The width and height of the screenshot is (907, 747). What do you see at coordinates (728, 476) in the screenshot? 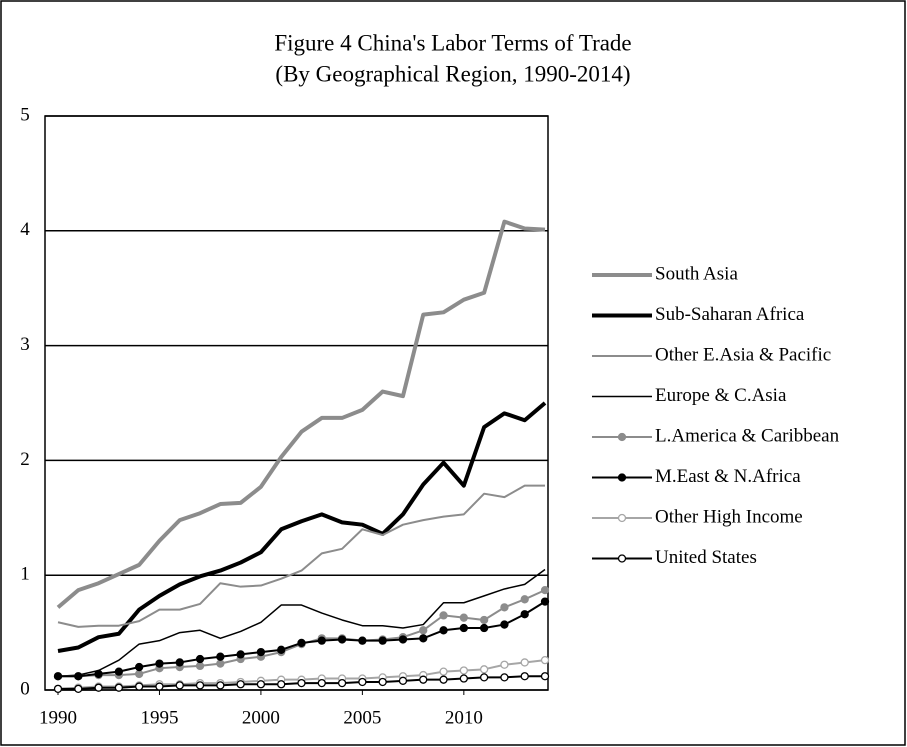
I see `legend-label: M.East & N.Africa` at bounding box center [728, 476].